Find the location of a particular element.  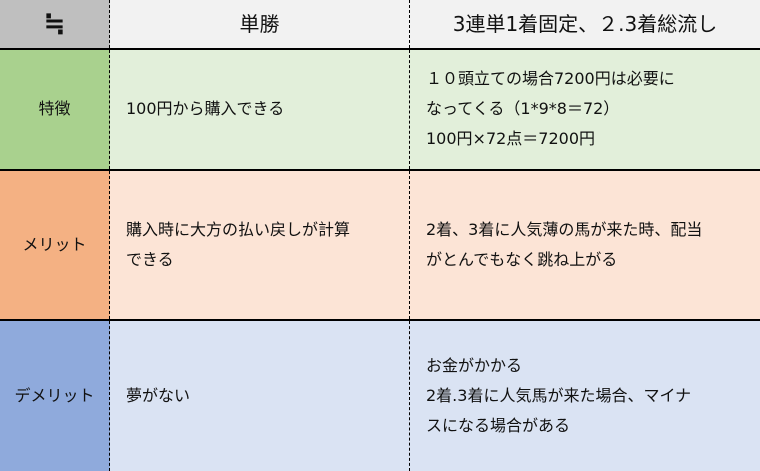

cell-line: お金がかかる is located at coordinates (474, 366).